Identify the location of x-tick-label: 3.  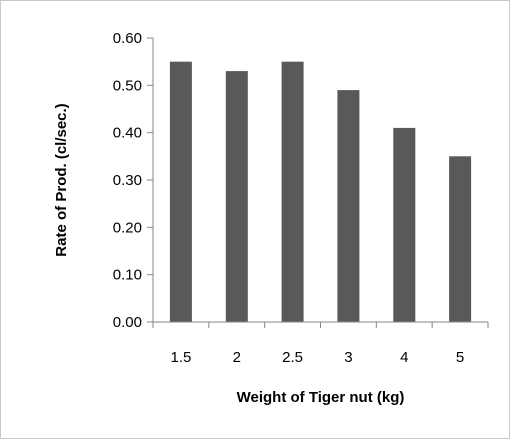
(348, 357).